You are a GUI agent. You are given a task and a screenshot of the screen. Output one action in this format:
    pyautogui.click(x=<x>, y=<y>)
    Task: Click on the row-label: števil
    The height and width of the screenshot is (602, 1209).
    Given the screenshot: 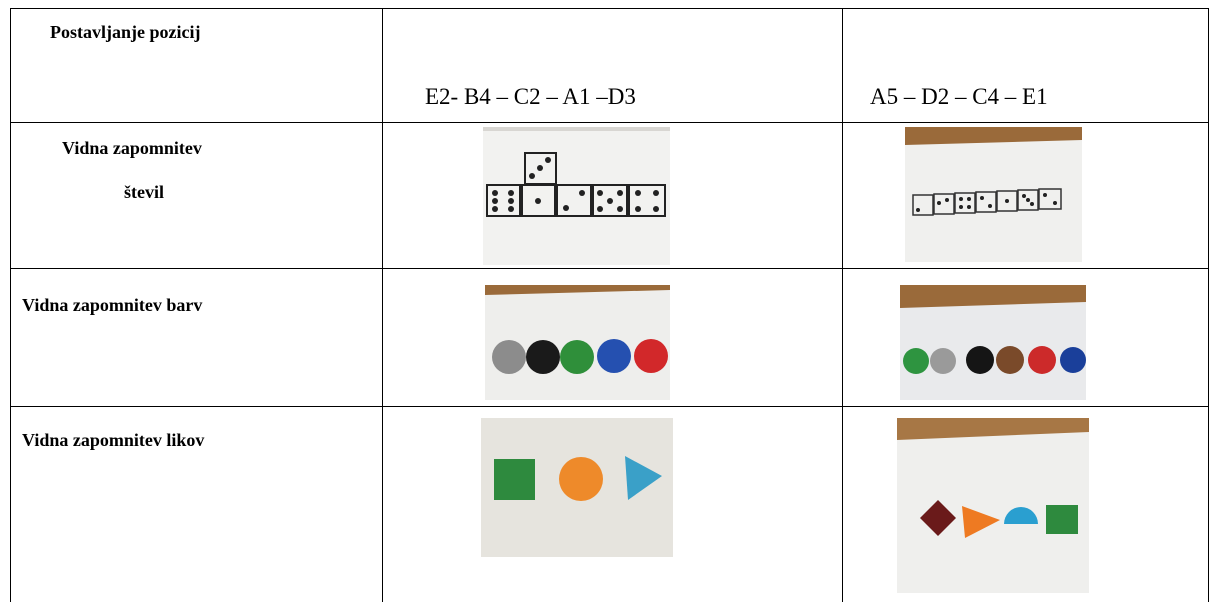 What is the action you would take?
    pyautogui.click(x=144, y=192)
    